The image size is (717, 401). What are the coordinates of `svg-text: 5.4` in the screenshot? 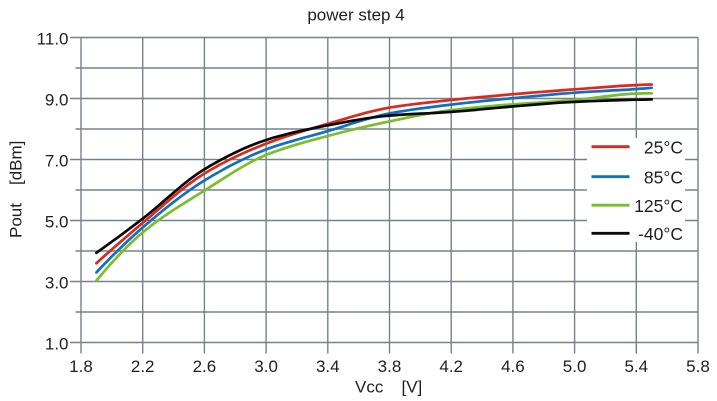 It's located at (636, 366).